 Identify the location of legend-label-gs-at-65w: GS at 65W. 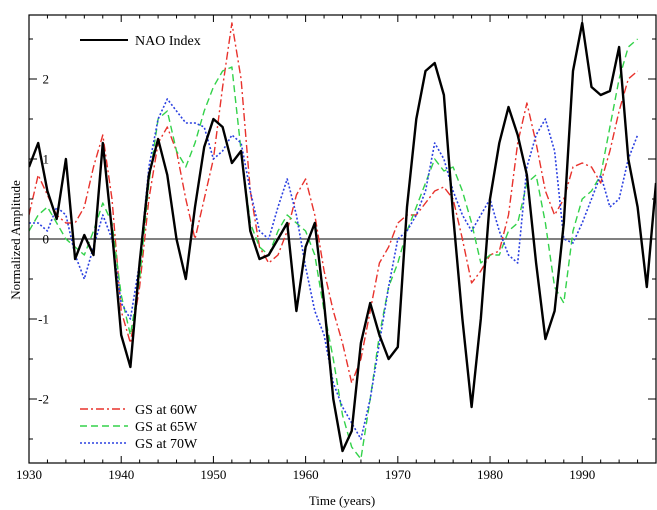
(166, 427).